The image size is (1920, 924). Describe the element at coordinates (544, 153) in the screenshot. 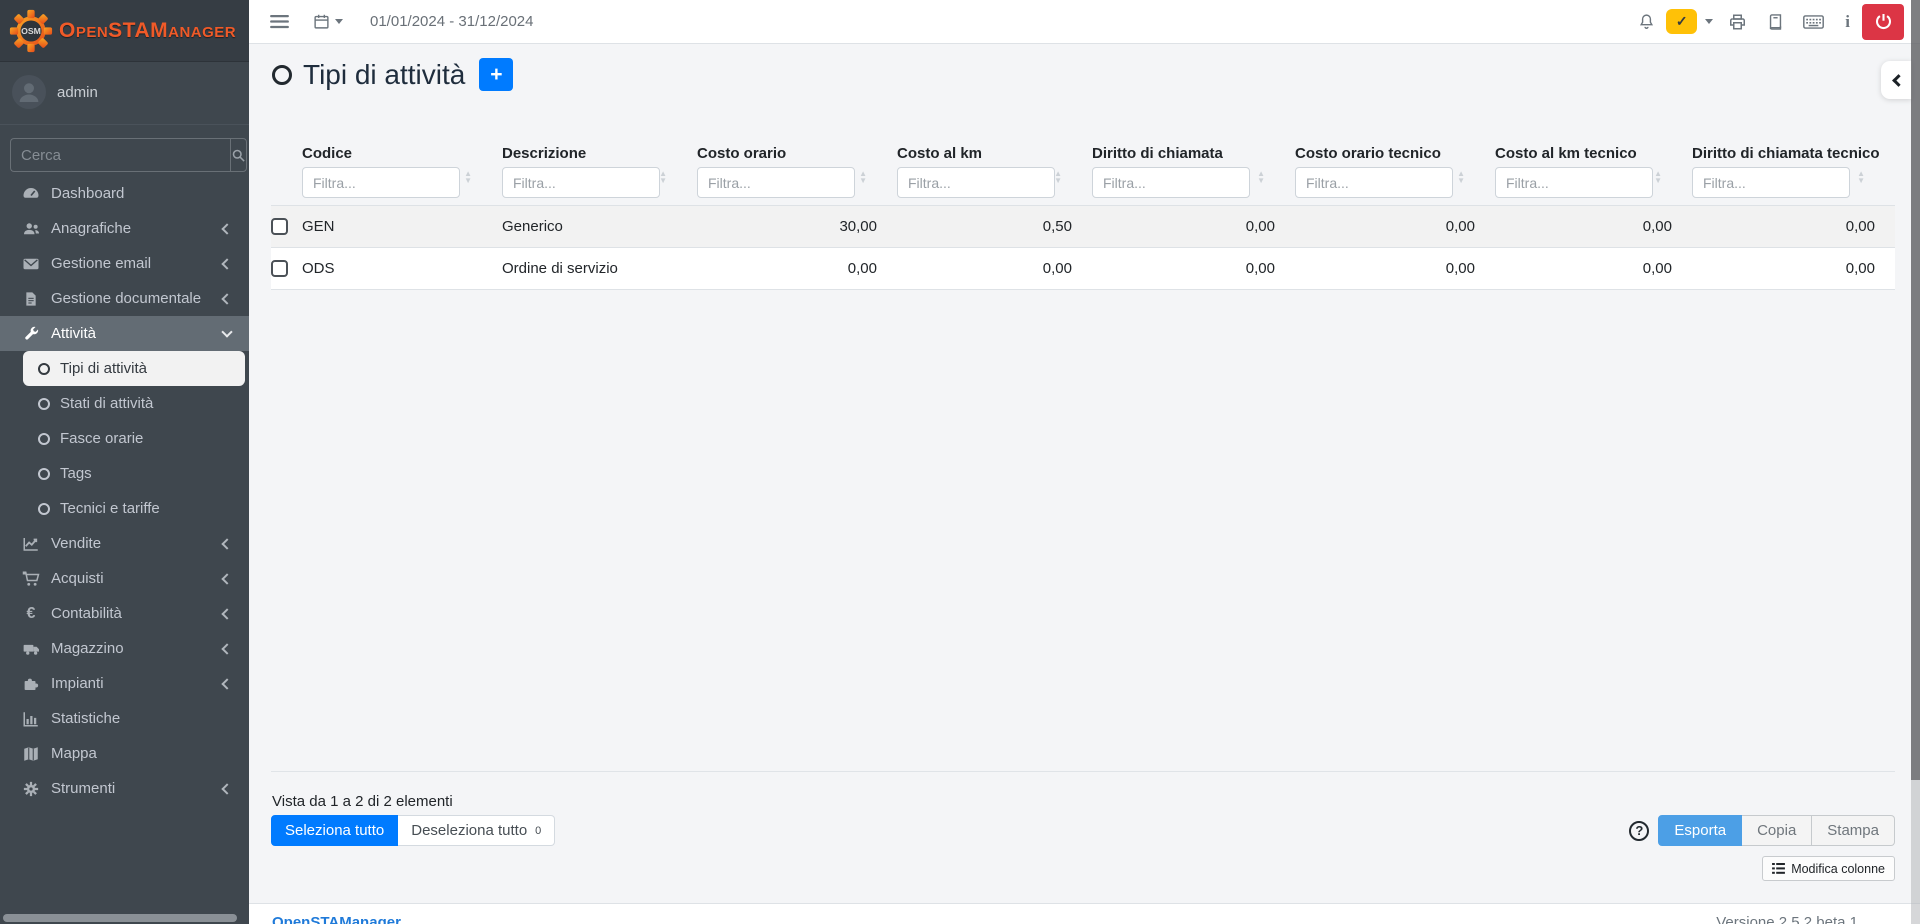

I see `column-header: Descrizione` at that location.